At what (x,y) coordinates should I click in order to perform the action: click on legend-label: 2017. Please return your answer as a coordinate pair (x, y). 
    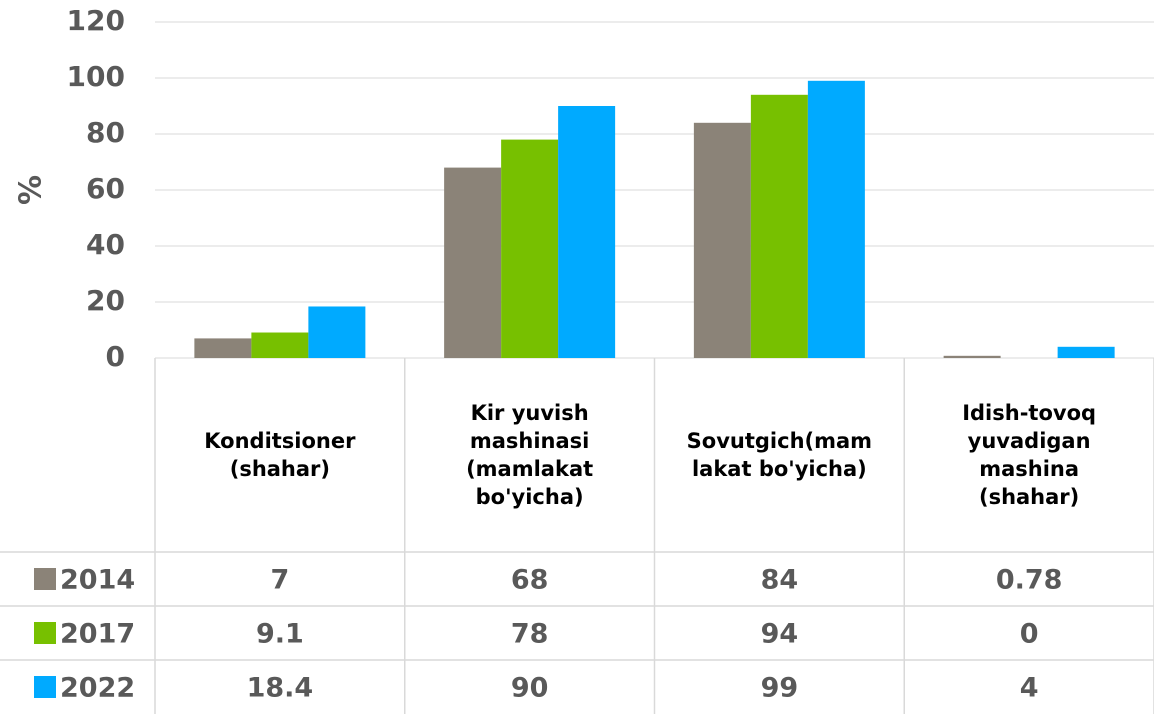
    Looking at the image, I should click on (97, 634).